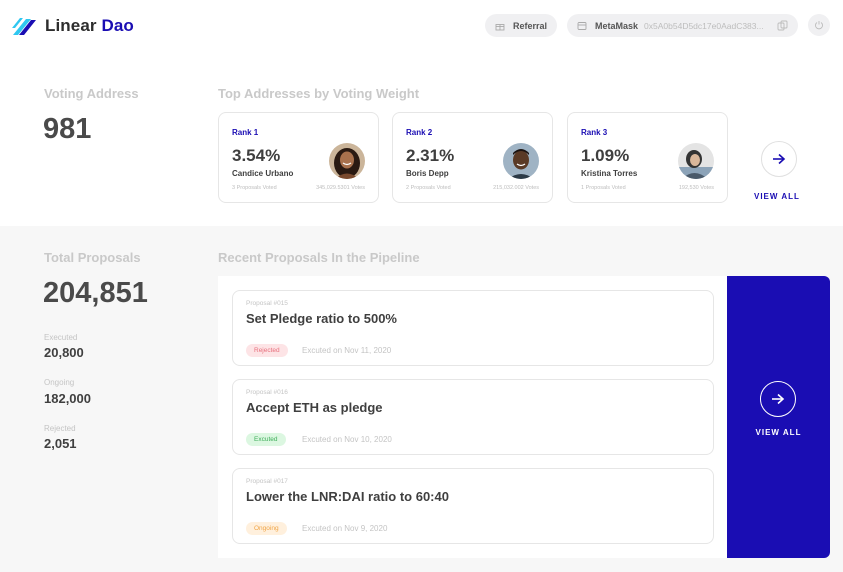  What do you see at coordinates (92, 257) in the screenshot?
I see `total-proposals-label: Total Proposals` at bounding box center [92, 257].